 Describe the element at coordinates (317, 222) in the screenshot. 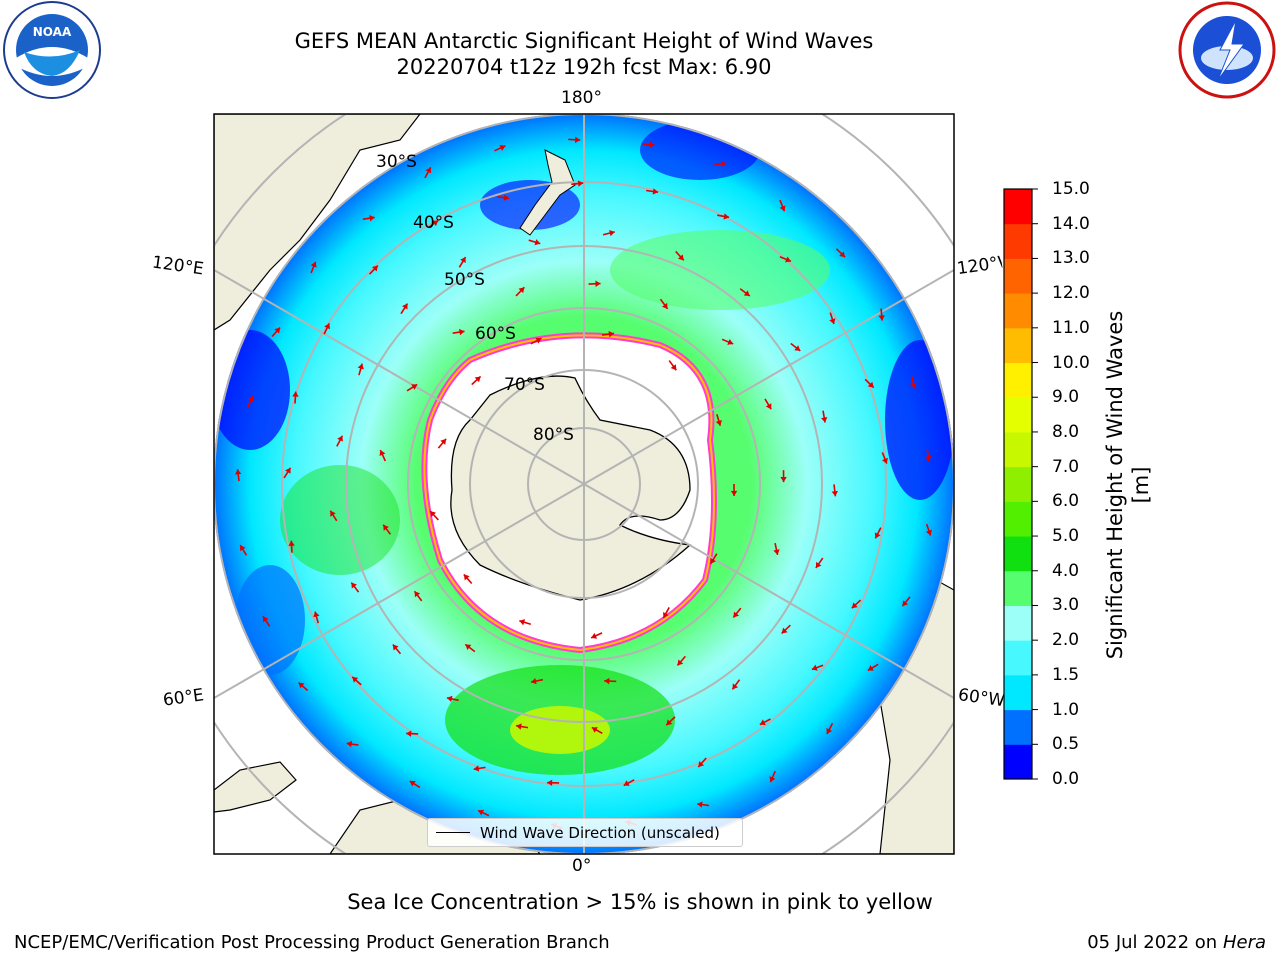

I see `land-australia` at that location.